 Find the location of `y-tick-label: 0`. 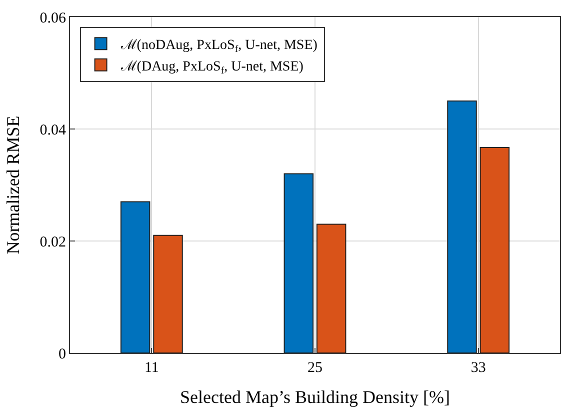

y-tick-label: 0 is located at coordinates (62, 354).